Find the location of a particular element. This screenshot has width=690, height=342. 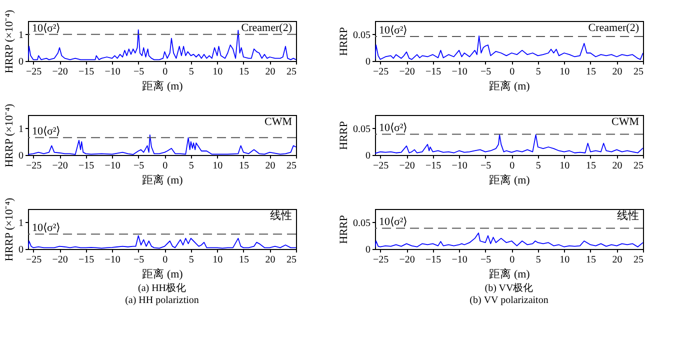

text: (a) HH polariztion is located at coordinates (162, 300).